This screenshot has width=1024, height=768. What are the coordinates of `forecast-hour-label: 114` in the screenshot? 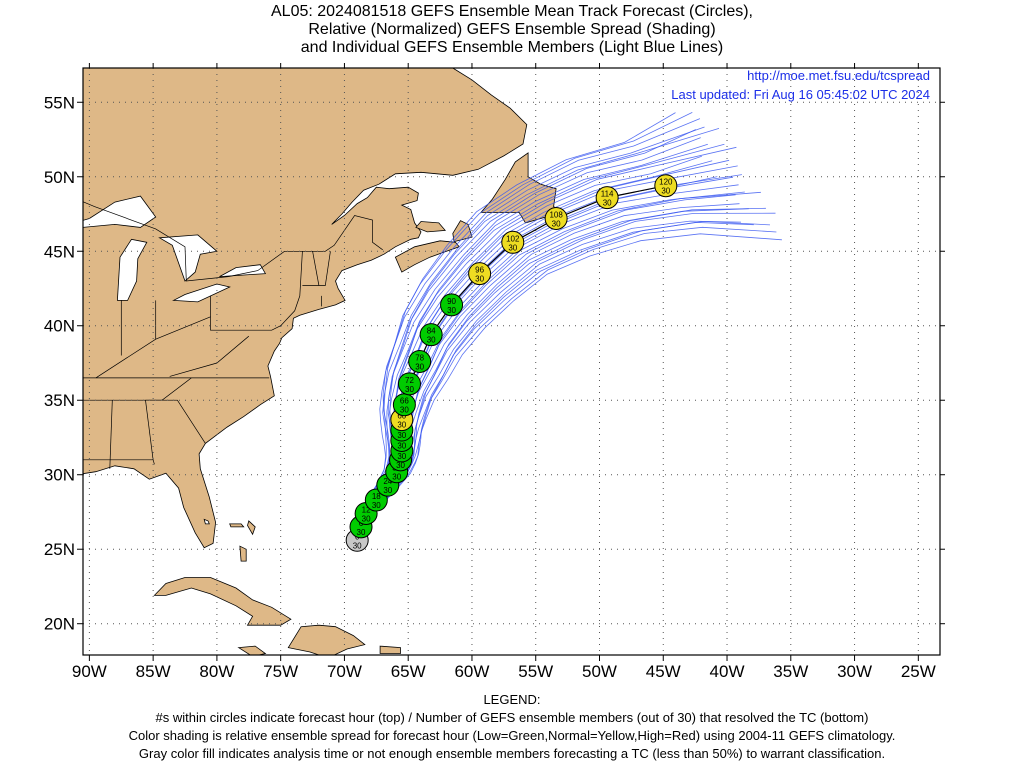 It's located at (607, 194).